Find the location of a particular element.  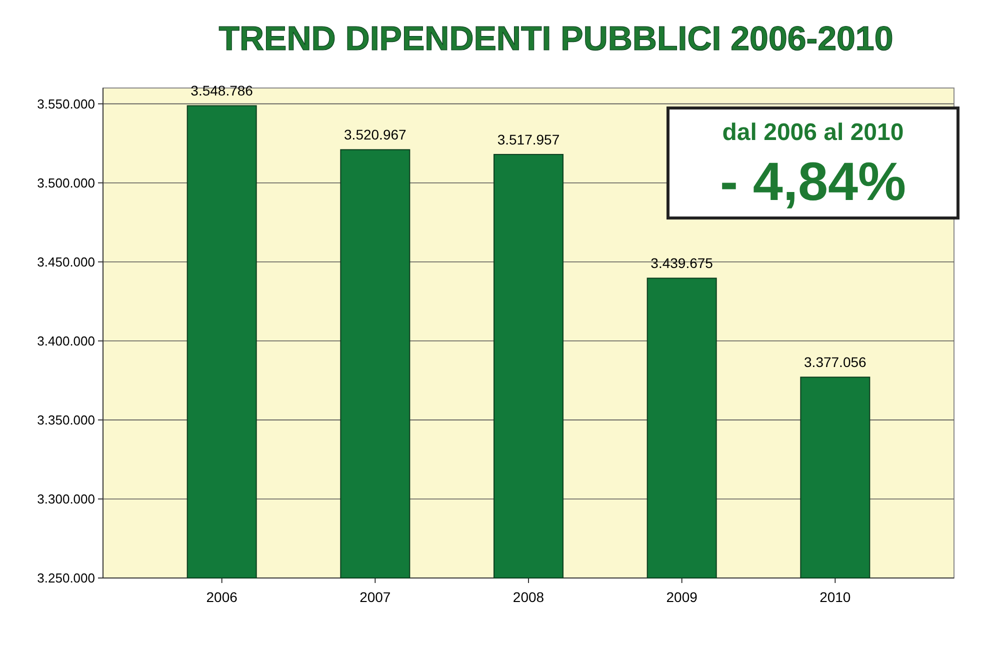

x-tick-label: 2010 is located at coordinates (835, 597).